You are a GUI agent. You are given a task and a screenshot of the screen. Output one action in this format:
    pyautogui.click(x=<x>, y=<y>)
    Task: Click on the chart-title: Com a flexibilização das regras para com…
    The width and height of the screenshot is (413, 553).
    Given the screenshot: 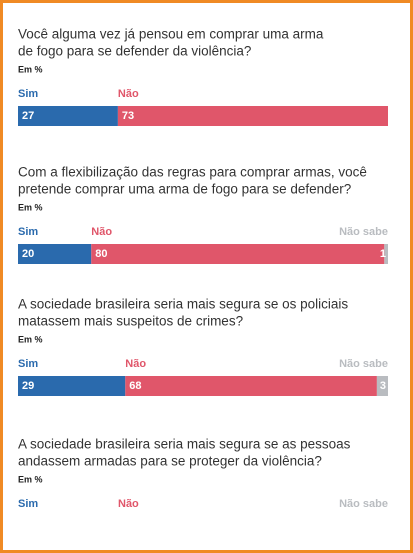 What is the action you would take?
    pyautogui.click(x=192, y=172)
    